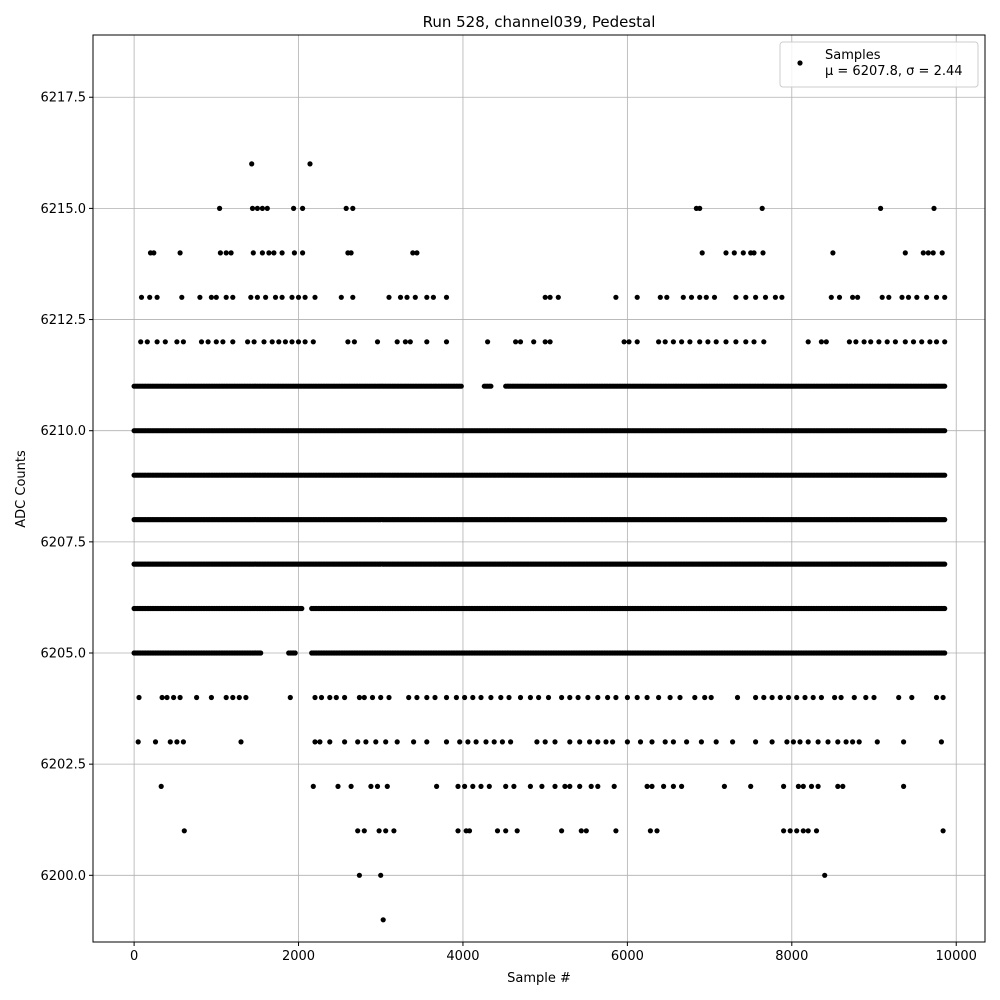 The image size is (1000, 1000). I want to click on y-tick-label: 6215.0, so click(64, 209).